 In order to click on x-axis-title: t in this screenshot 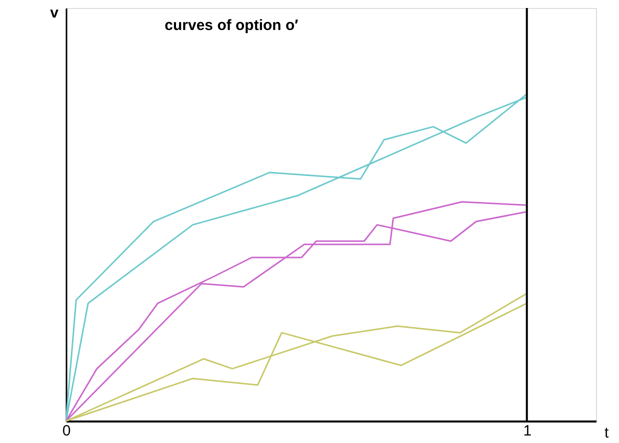, I will do `click(607, 433)`.